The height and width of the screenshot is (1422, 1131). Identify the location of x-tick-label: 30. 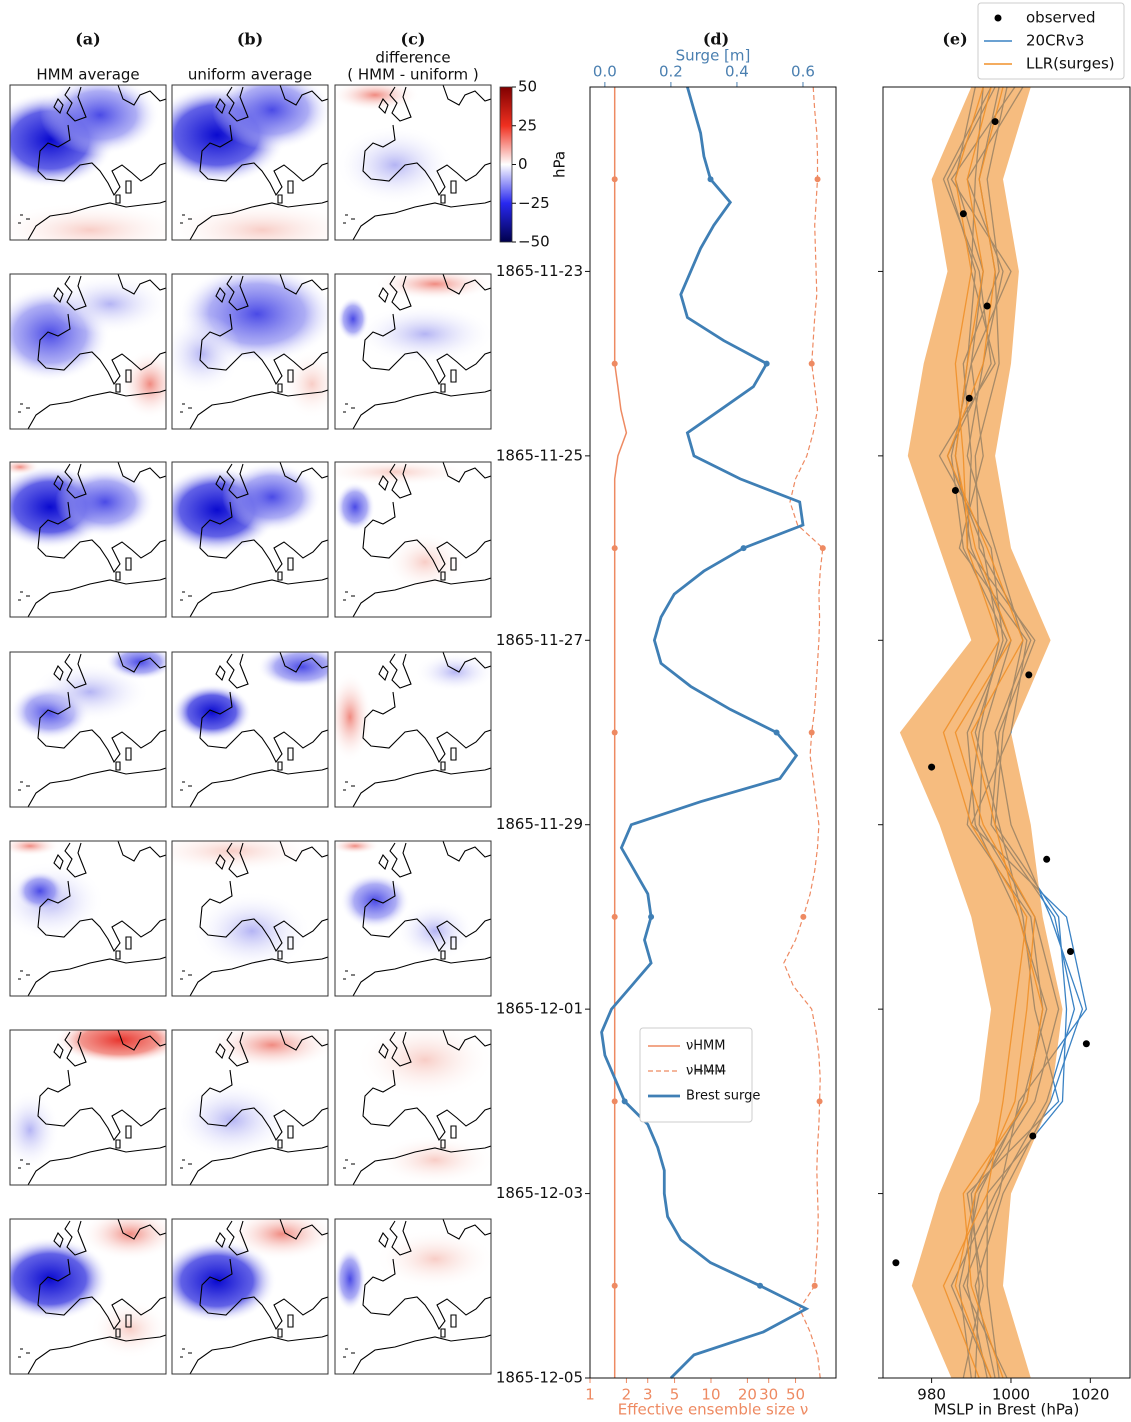
(768, 1395).